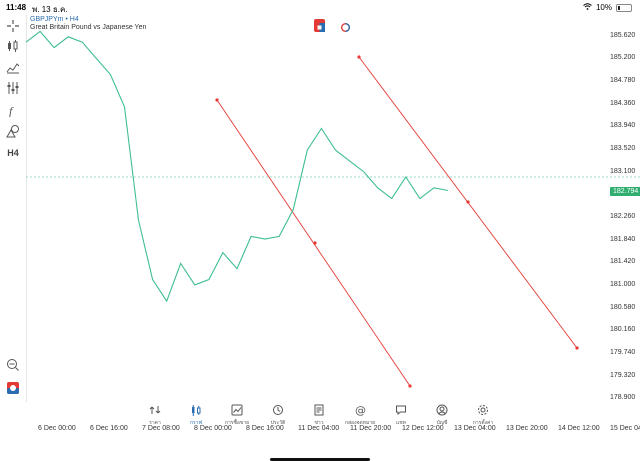  I want to click on x-tick-label: 6 Dec 16:00, so click(109, 428).